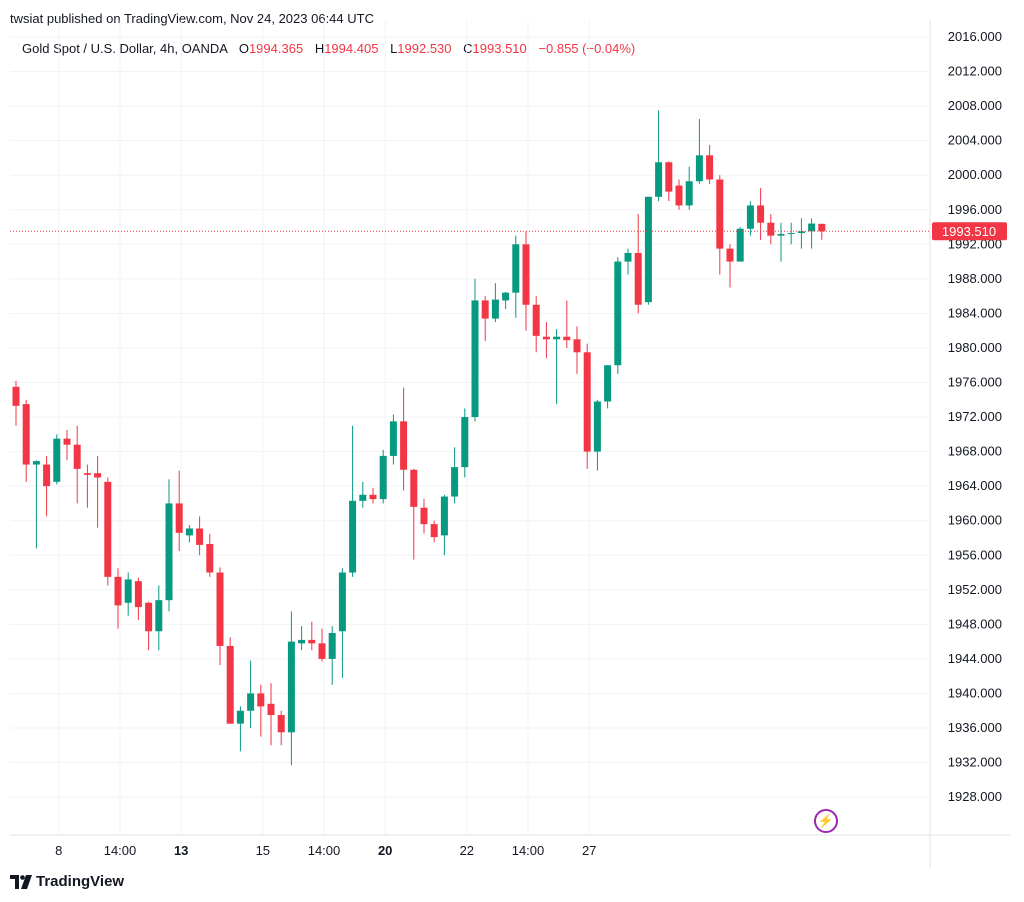 The height and width of the screenshot is (902, 1024). Describe the element at coordinates (181, 850) in the screenshot. I see `x-tick-label: 13` at that location.